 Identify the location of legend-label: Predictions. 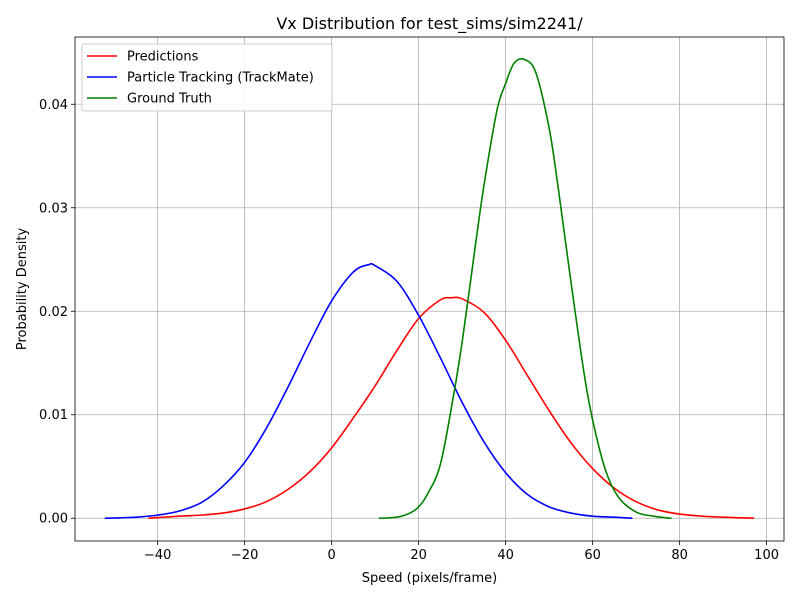
(163, 57).